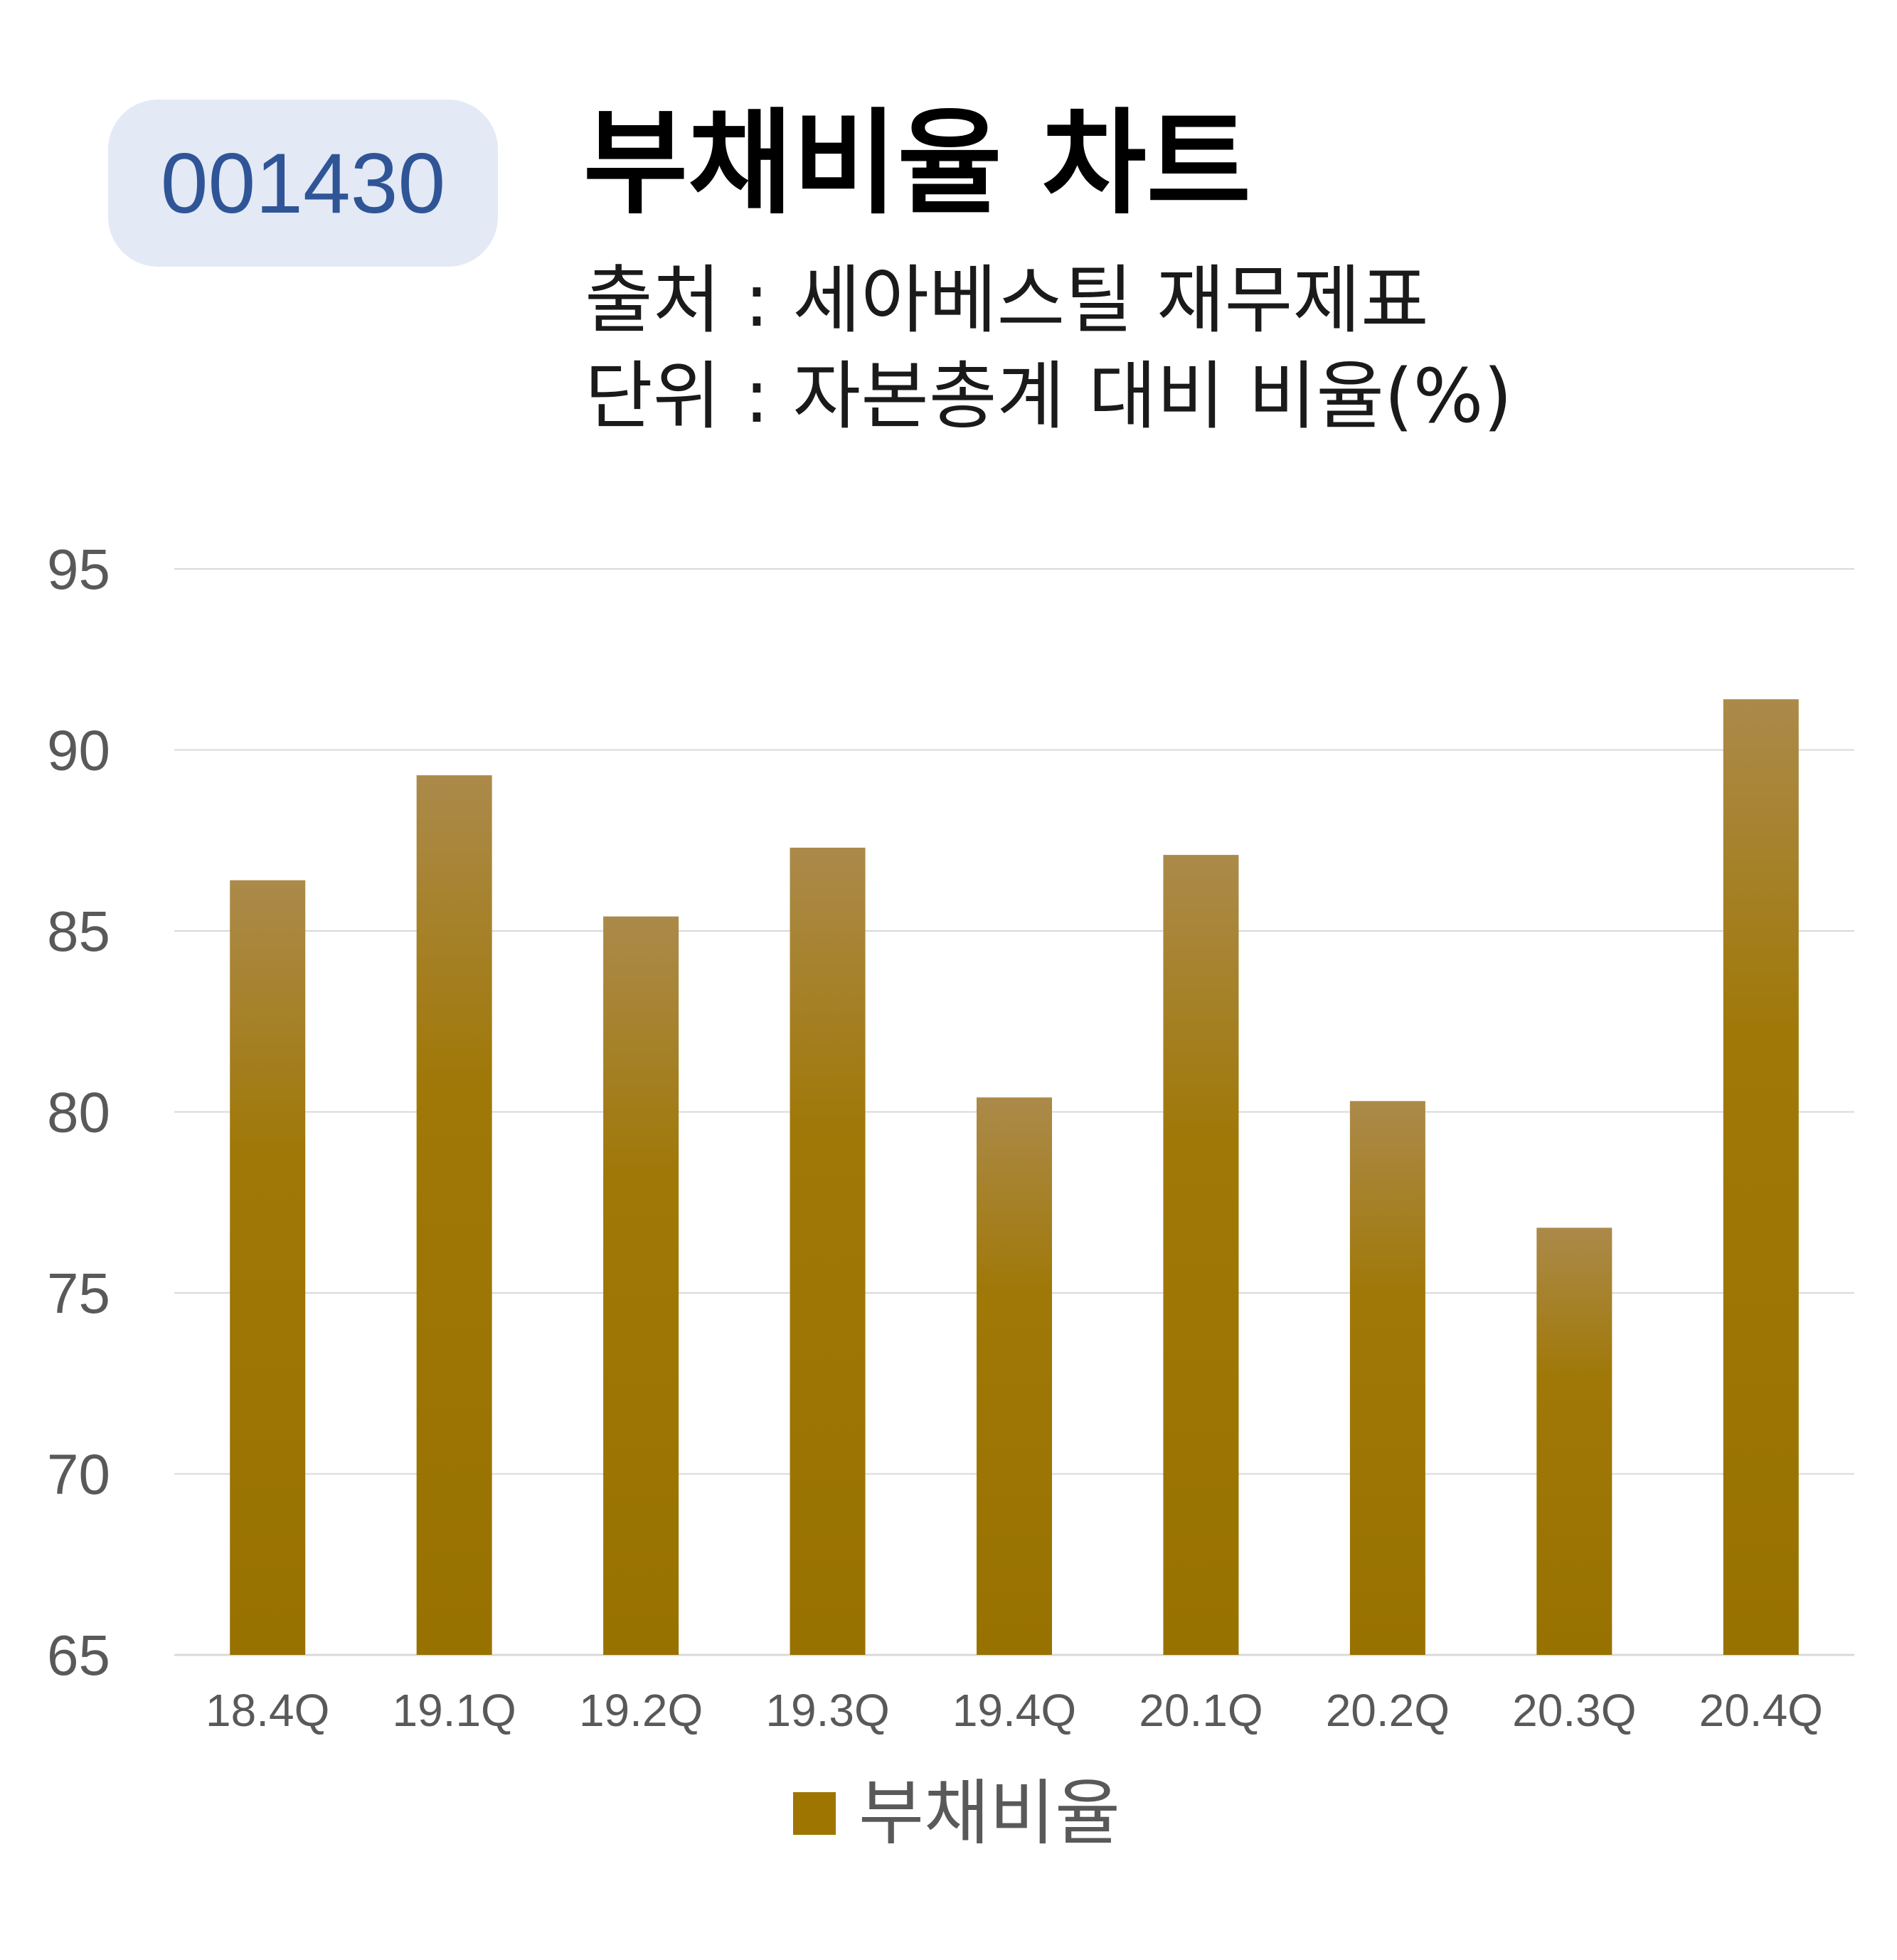 This screenshot has height=1960, width=1897. I want to click on stock-code-badge: 001430, so click(303, 183).